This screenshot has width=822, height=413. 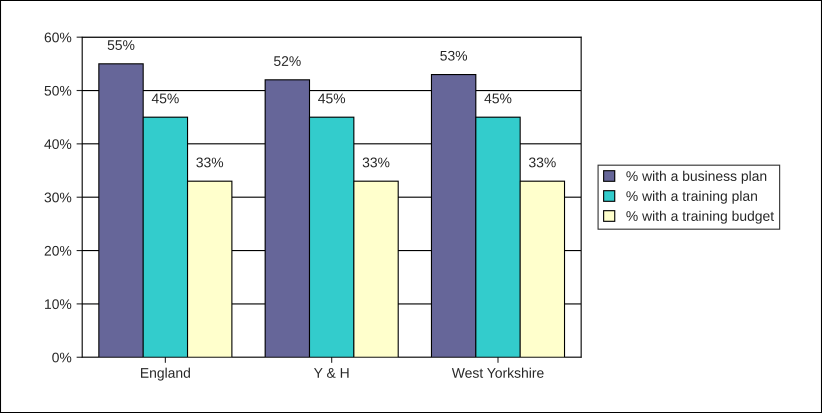 I want to click on y-tick-label: 60%, so click(x=58, y=37).